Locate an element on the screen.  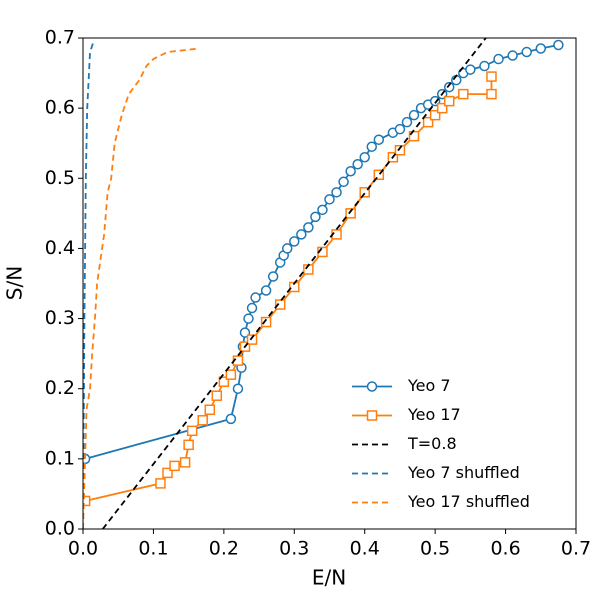
legend-label: T=0.8 is located at coordinates (432, 443).